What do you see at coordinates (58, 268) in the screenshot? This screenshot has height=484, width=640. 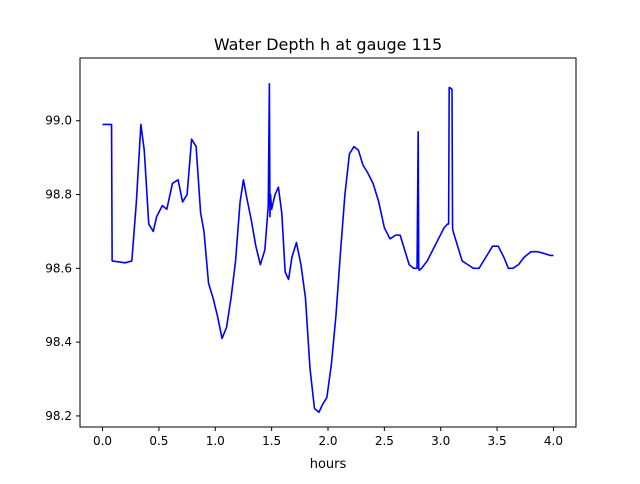 I see `y-tick-label: 98.6` at bounding box center [58, 268].